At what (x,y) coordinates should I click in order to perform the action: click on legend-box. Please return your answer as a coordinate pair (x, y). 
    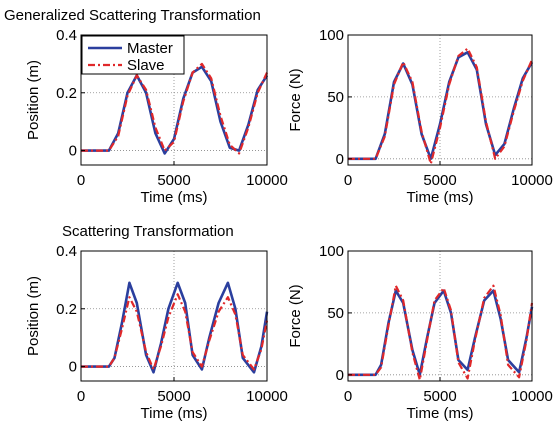
    Looking at the image, I should click on (133, 55).